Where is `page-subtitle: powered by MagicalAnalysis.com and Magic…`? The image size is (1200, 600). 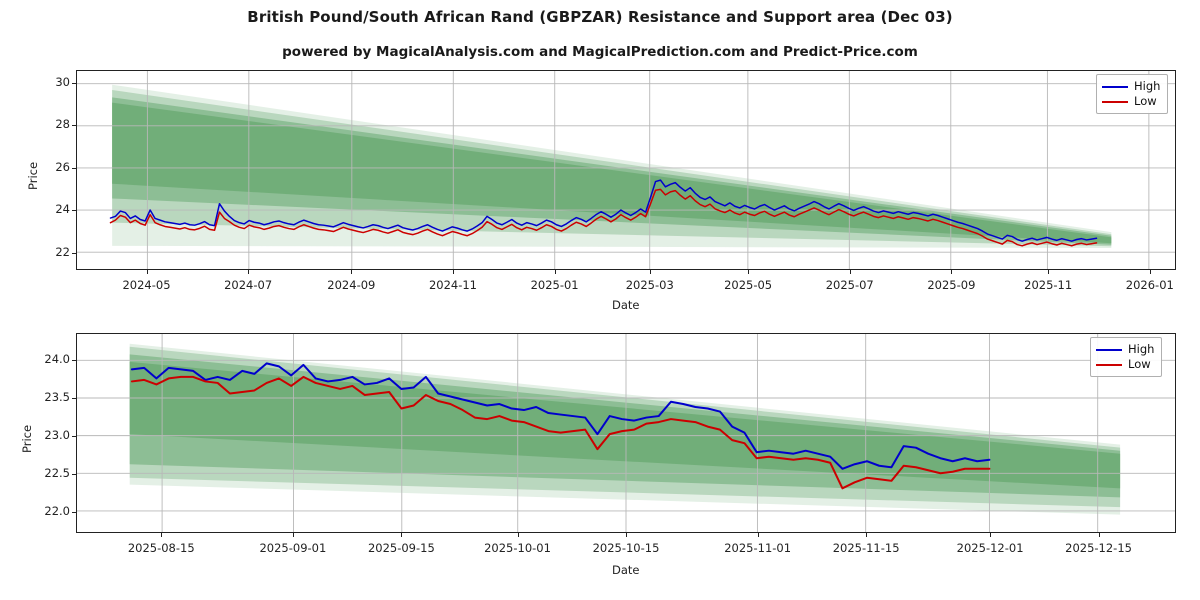 page-subtitle: powered by MagicalAnalysis.com and Magic… is located at coordinates (600, 52).